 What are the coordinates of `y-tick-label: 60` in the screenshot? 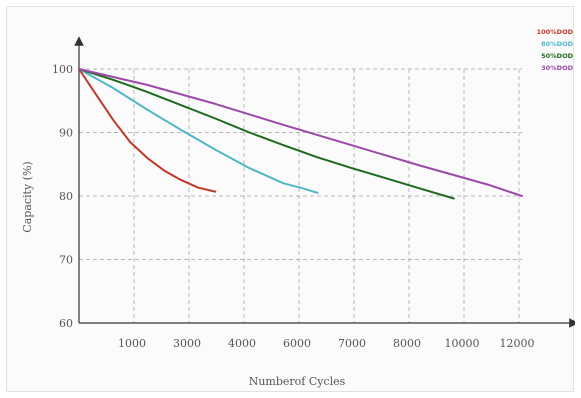 It's located at (66, 323).